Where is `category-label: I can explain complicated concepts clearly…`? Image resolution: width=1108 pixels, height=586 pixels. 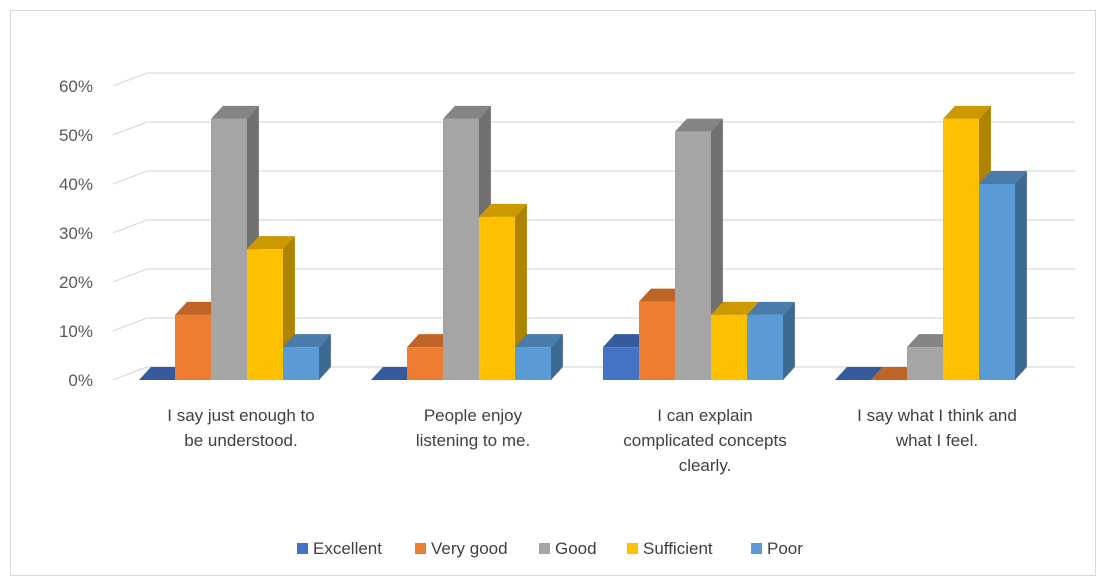
category-label: I can explain complicated concepts clearly… is located at coordinates (704, 440).